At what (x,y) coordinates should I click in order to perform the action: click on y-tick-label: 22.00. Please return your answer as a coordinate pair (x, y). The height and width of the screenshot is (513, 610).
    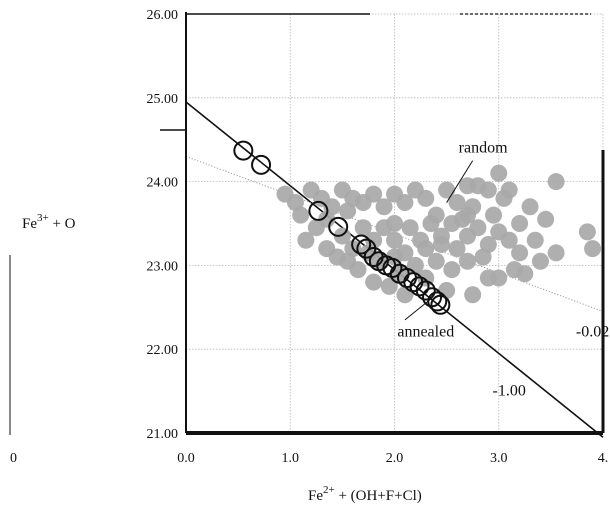
    Looking at the image, I should click on (163, 350).